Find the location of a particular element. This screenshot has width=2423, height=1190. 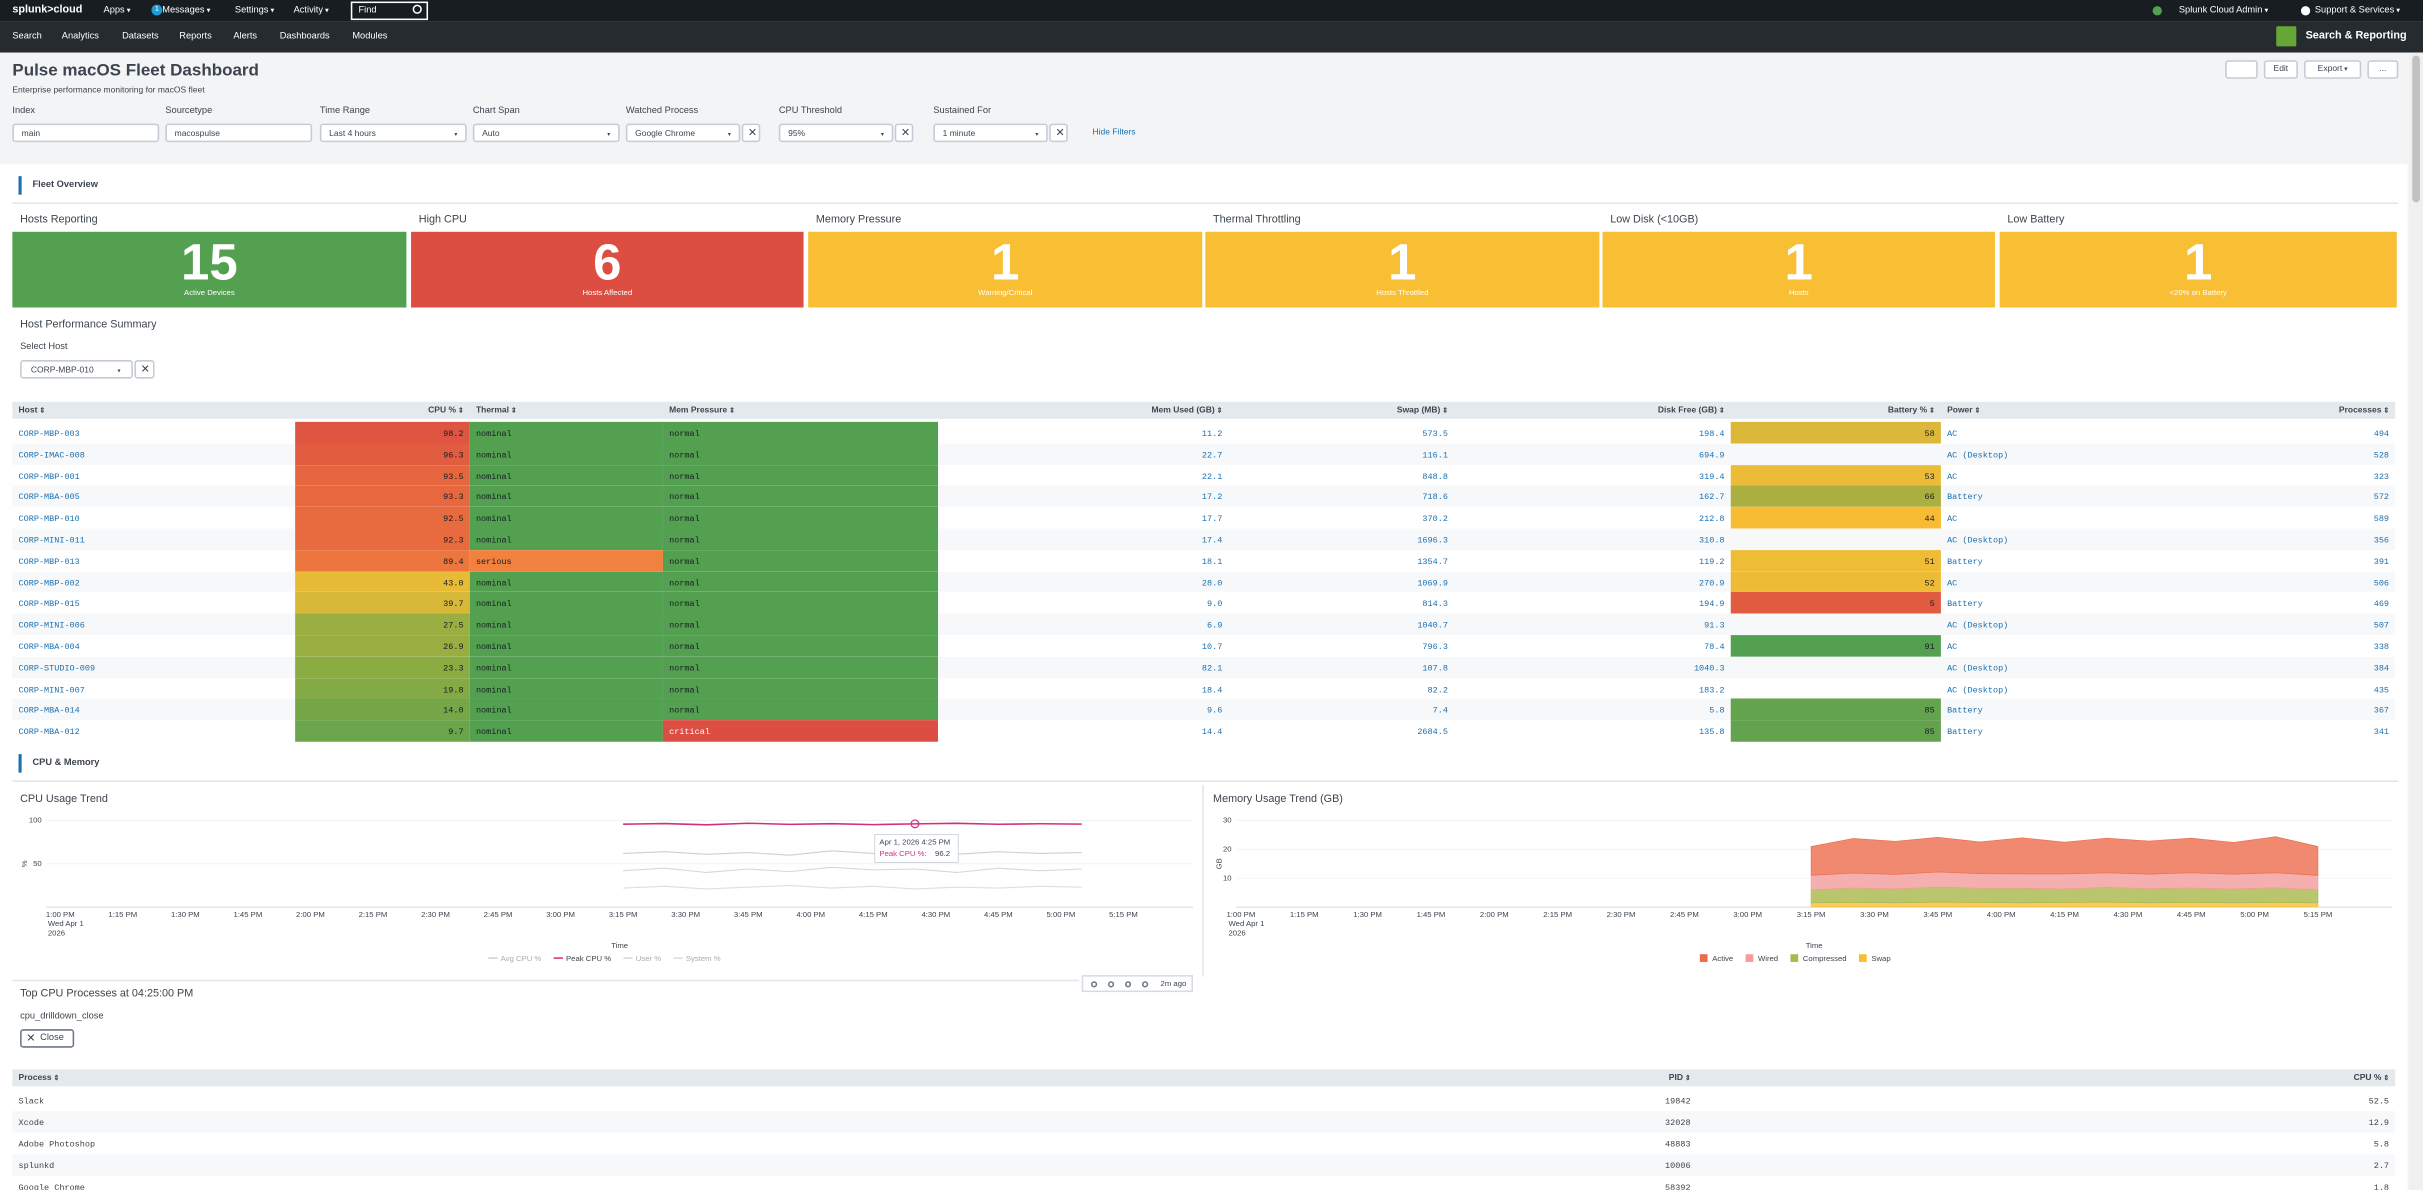

column-header: Processes is located at coordinates (2285, 410).